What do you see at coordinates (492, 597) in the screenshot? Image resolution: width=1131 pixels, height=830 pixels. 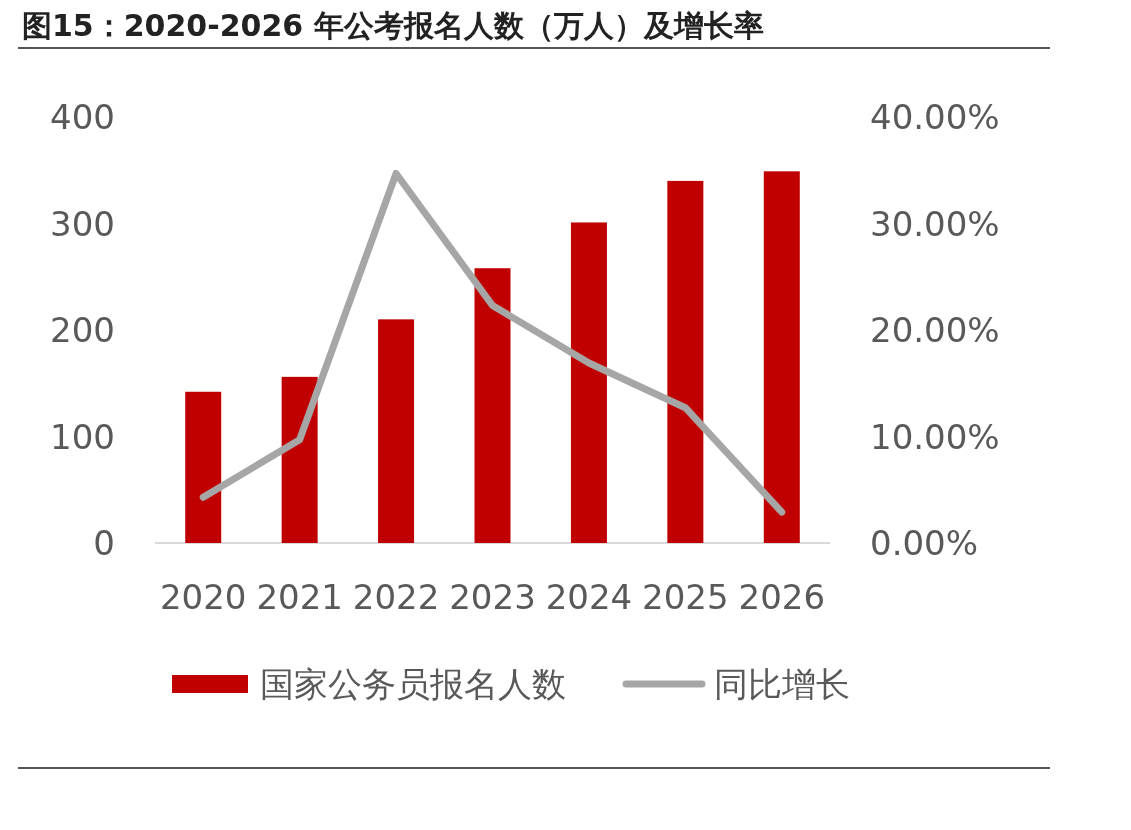 I see `x-tick-label: 2023` at bounding box center [492, 597].